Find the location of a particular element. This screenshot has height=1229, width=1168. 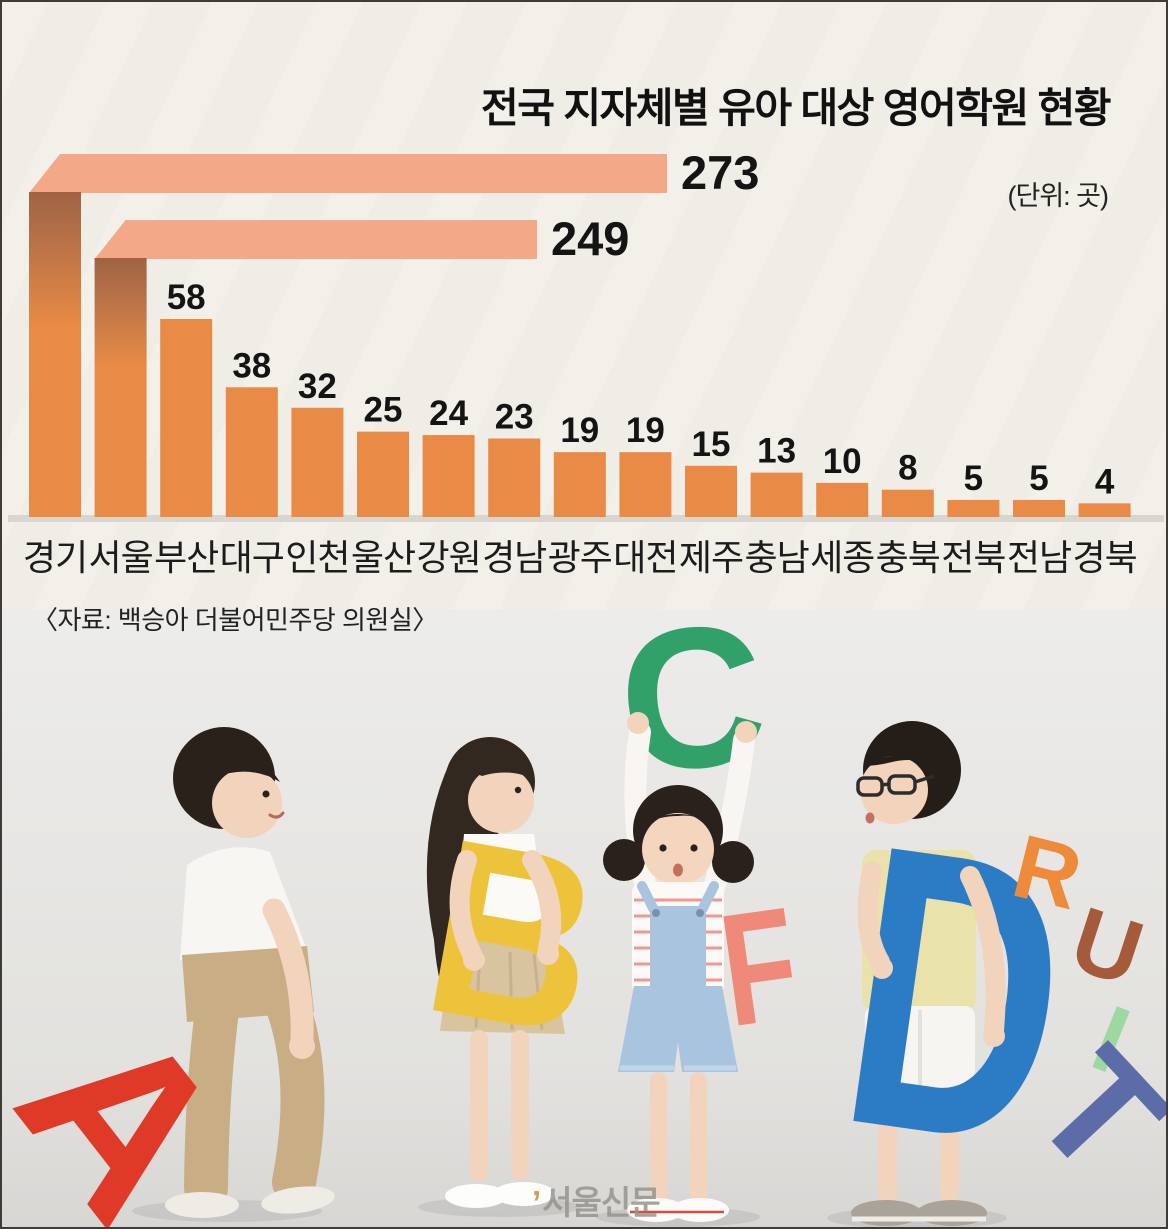

girl3-hand-right is located at coordinates (746, 732).